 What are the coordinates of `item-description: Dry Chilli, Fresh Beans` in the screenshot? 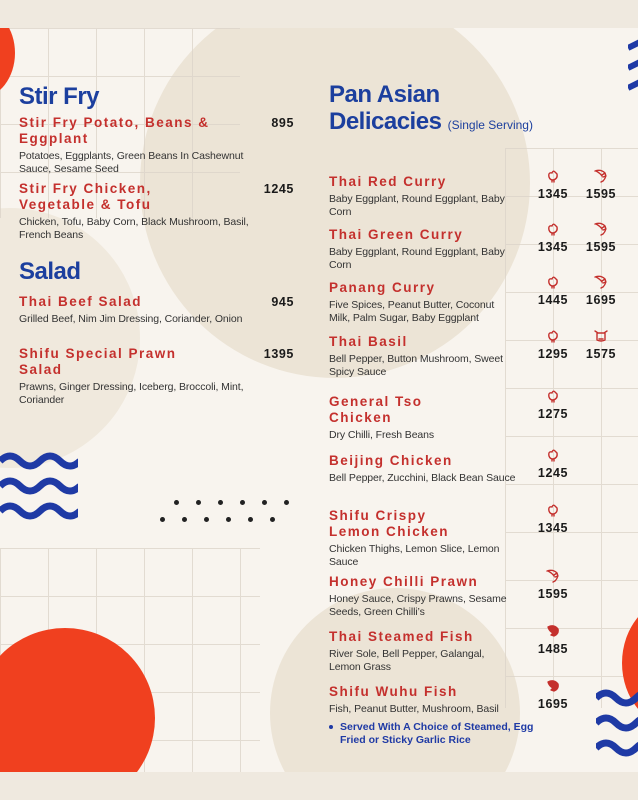 It's located at (382, 435).